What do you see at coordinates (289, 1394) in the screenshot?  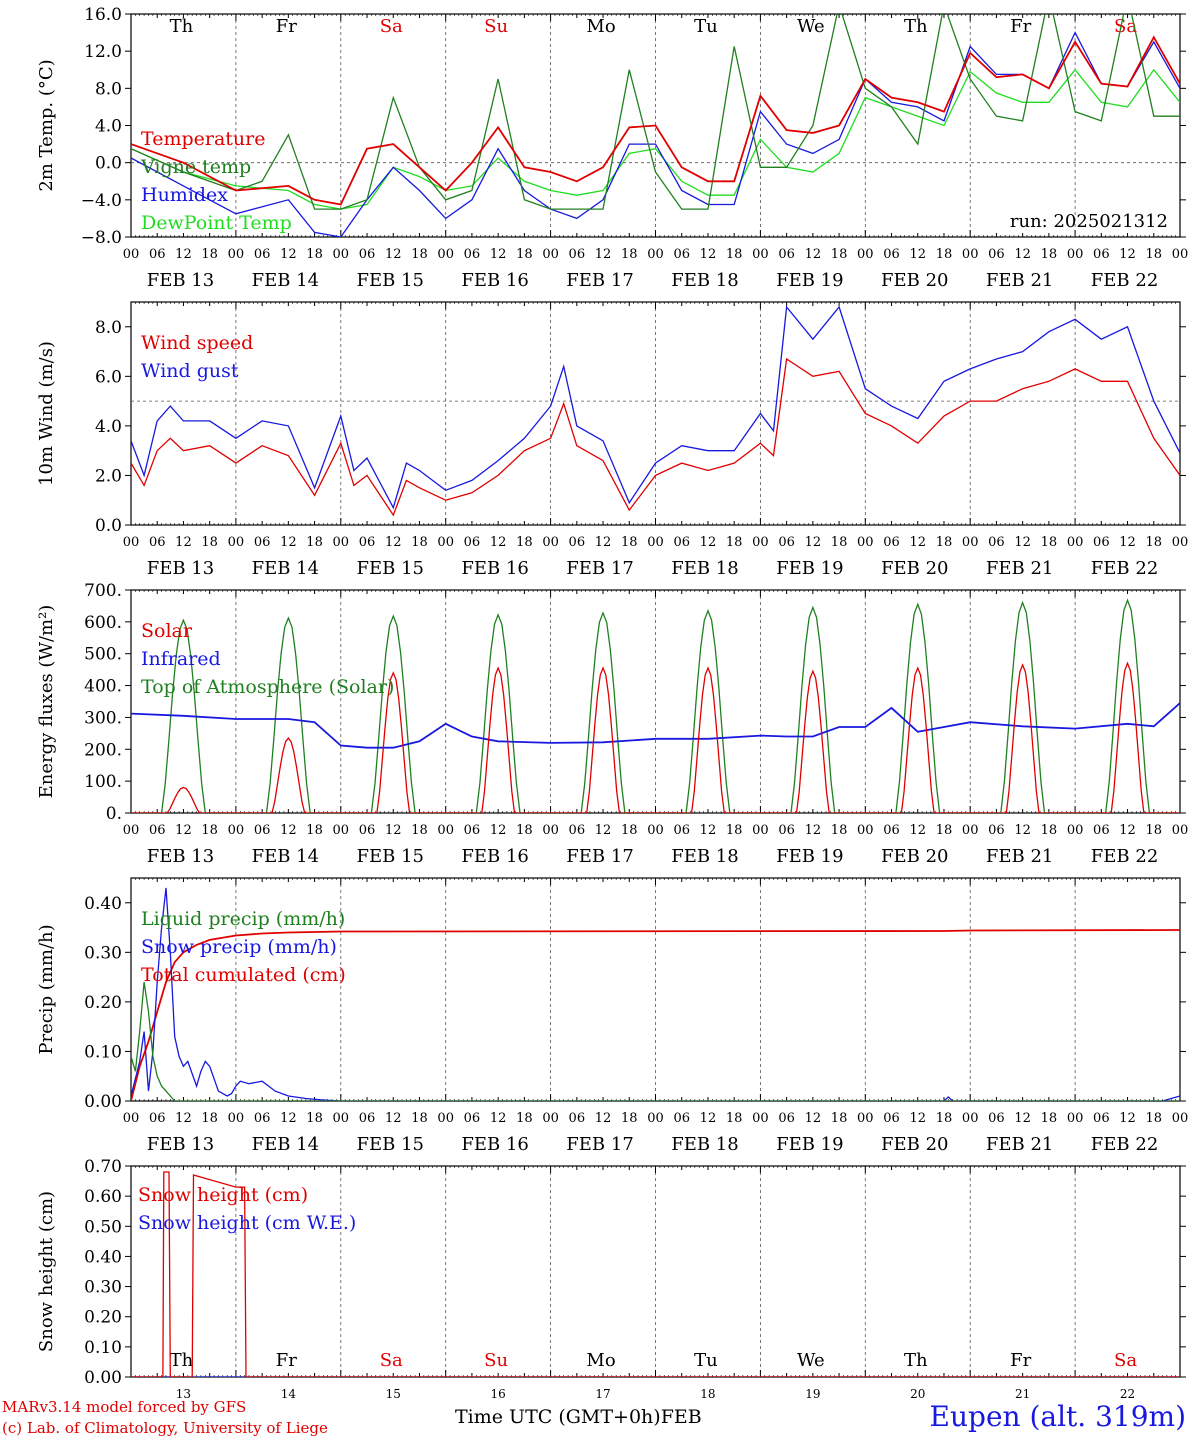 I see `date-label: 14` at bounding box center [289, 1394].